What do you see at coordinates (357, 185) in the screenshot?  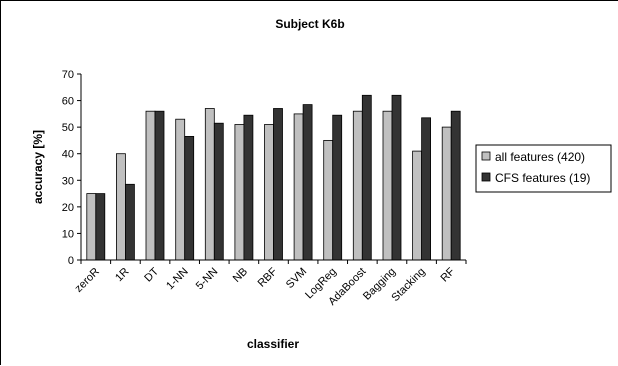 I see `bar-all-adaboost` at bounding box center [357, 185].